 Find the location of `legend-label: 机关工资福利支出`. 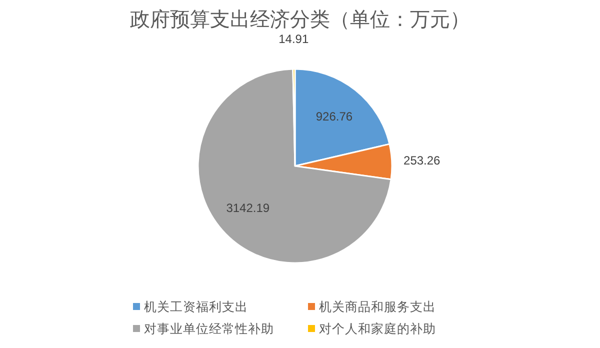

legend-label: 机关工资福利支出 is located at coordinates (196, 306).